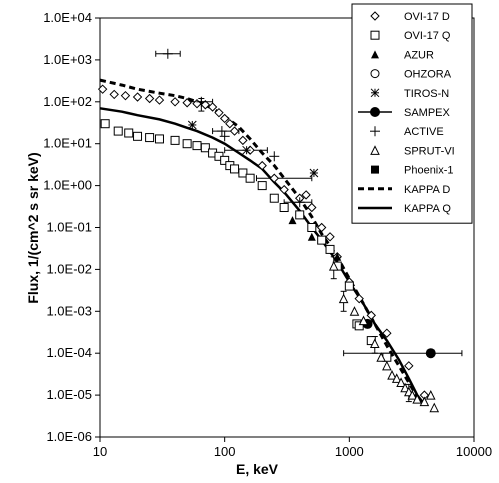  What do you see at coordinates (474, 451) in the screenshot?
I see `x-tick-label: 10000` at bounding box center [474, 451].